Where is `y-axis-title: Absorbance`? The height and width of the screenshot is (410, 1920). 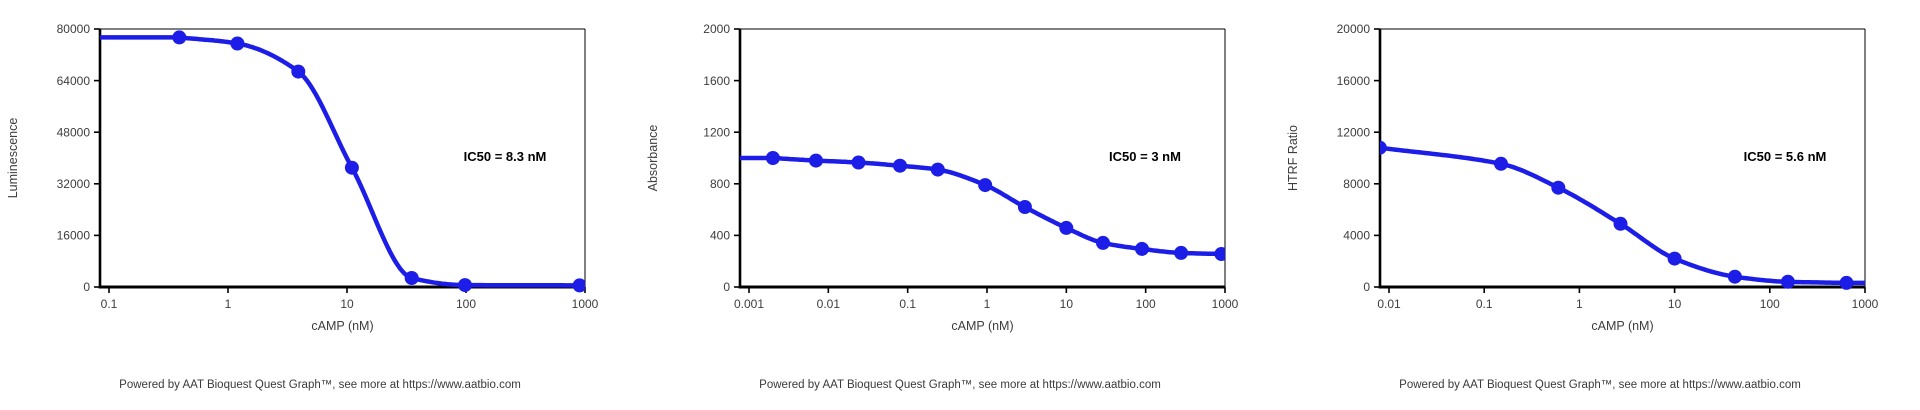 y-axis-title: Absorbance is located at coordinates (653, 158).